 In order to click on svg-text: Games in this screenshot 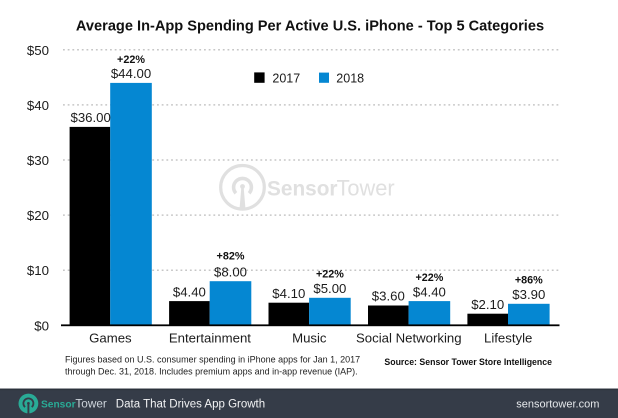, I will do `click(110, 338)`.